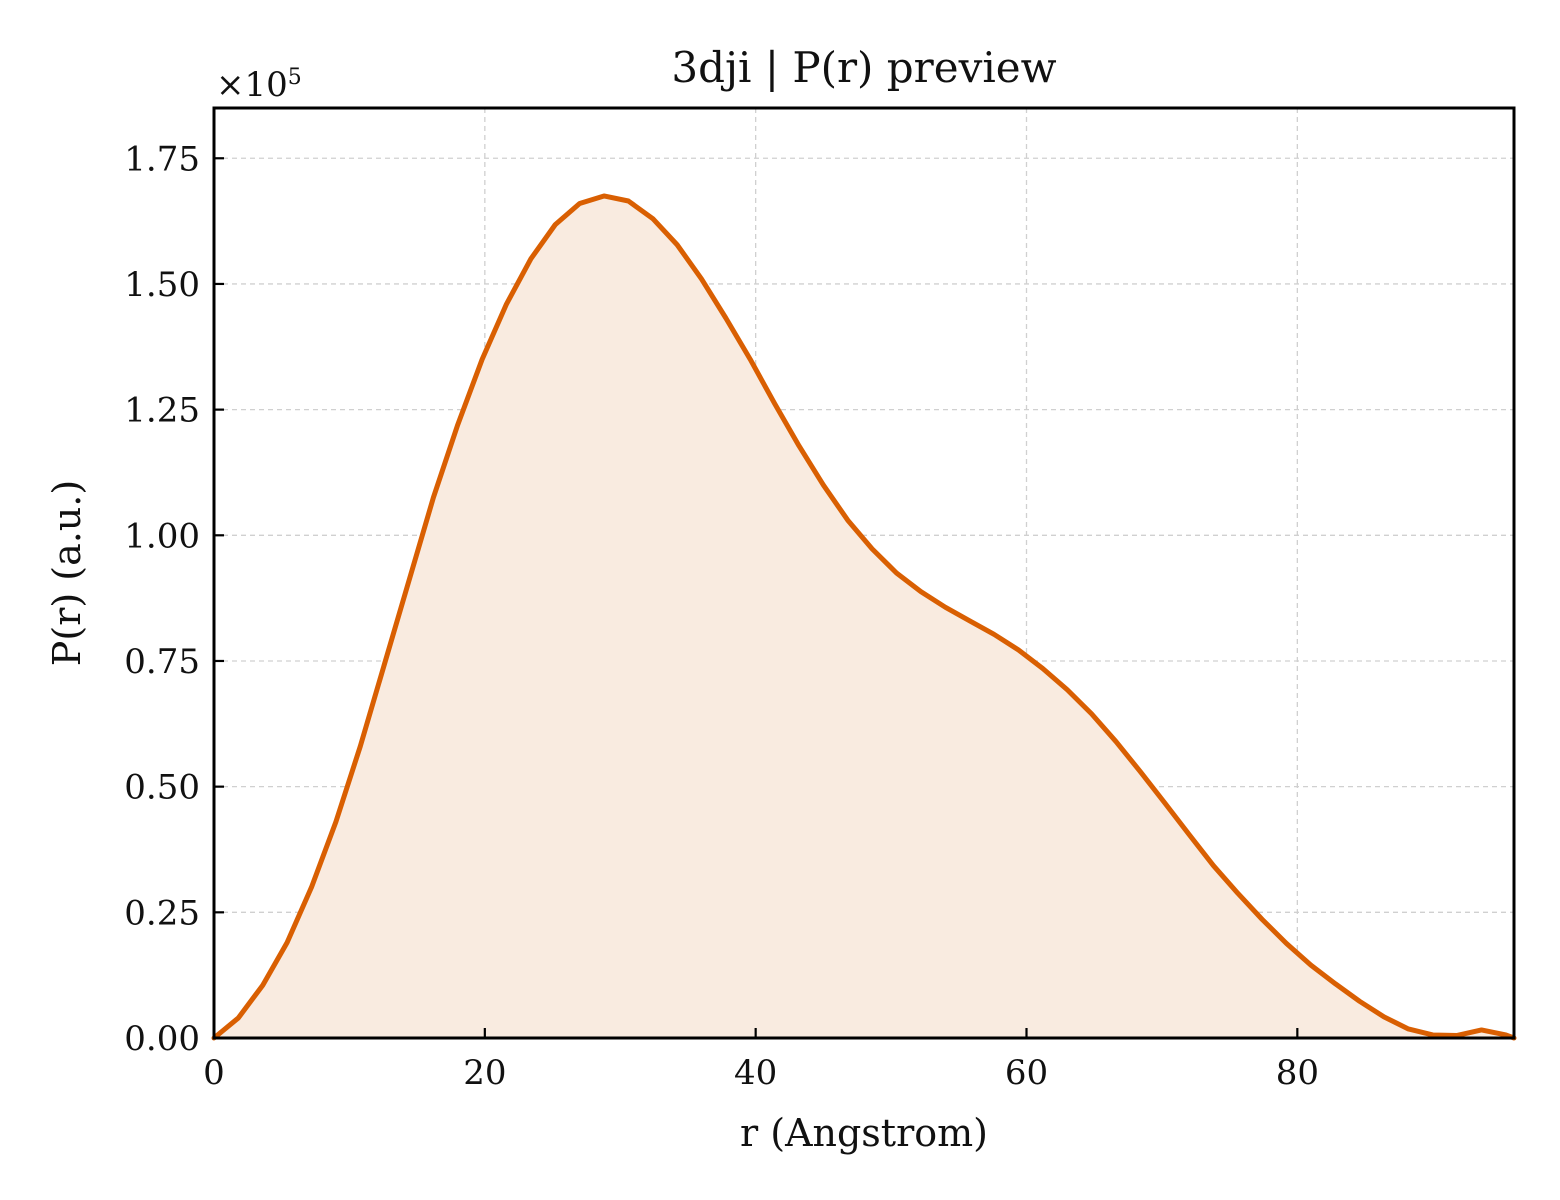 Image resolution: width=1560 pixels, height=1200 pixels. I want to click on x-tick-label: 60, so click(1026, 1073).